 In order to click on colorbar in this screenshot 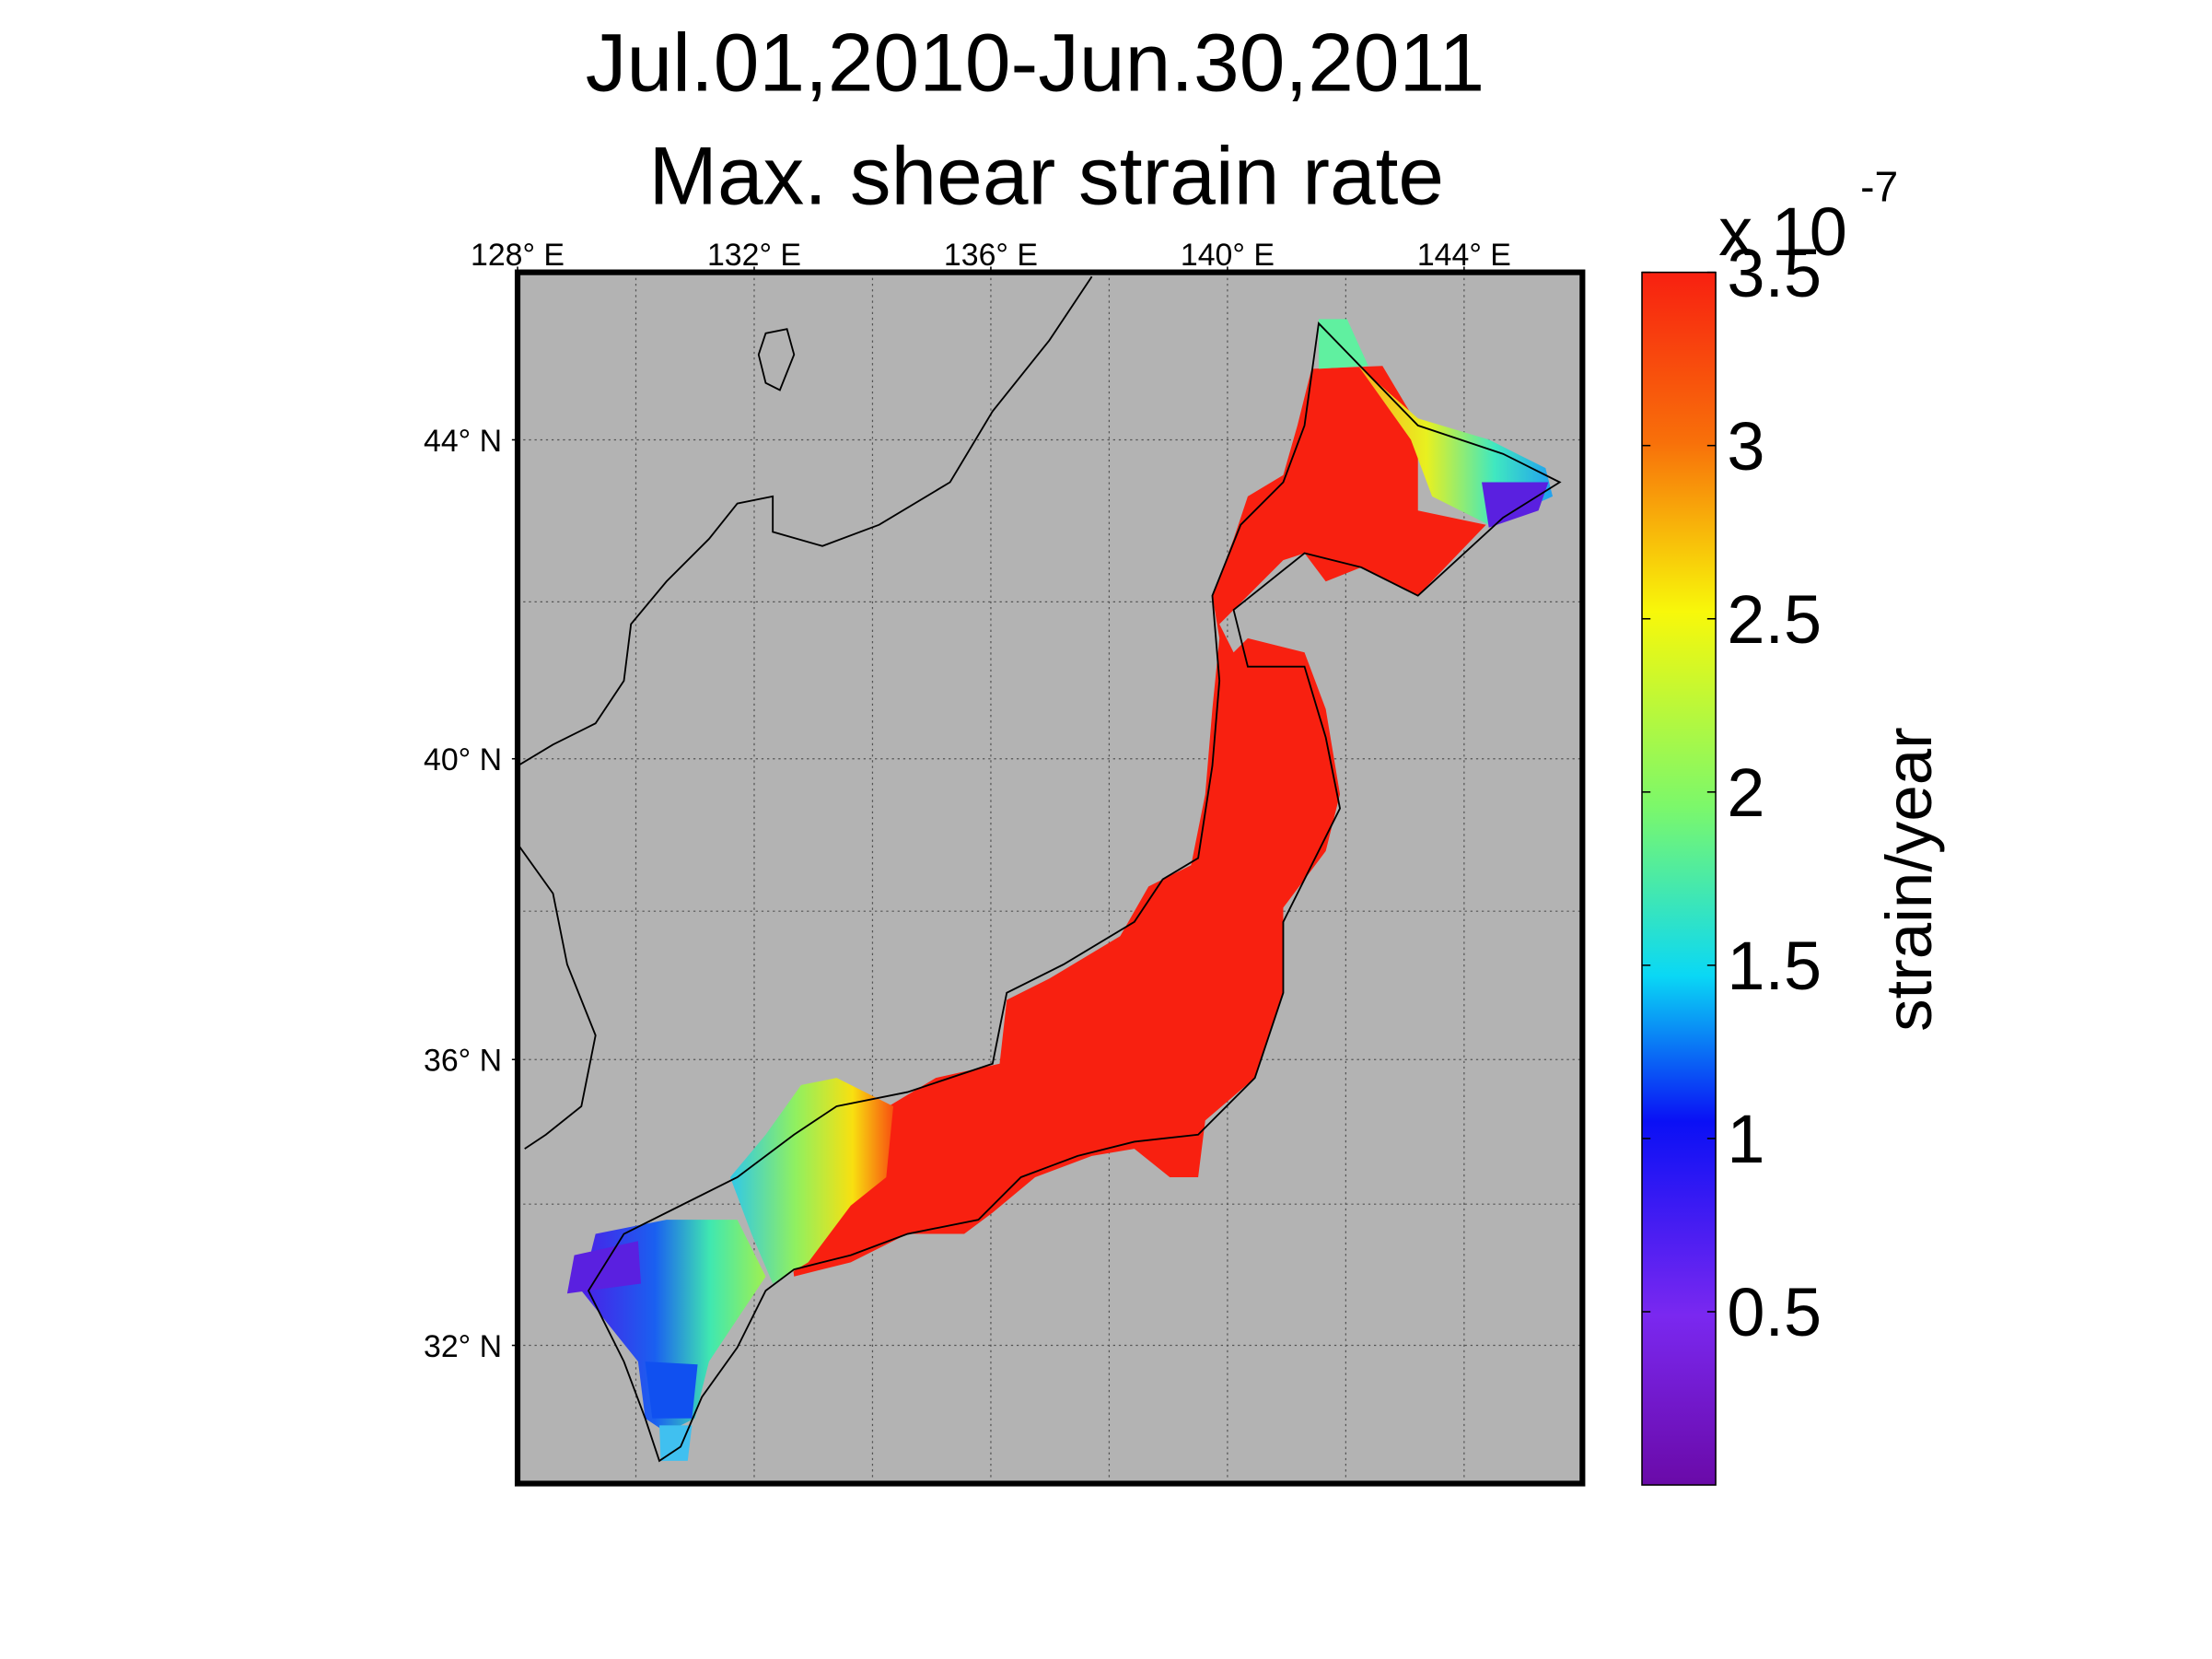, I will do `click(1679, 878)`.